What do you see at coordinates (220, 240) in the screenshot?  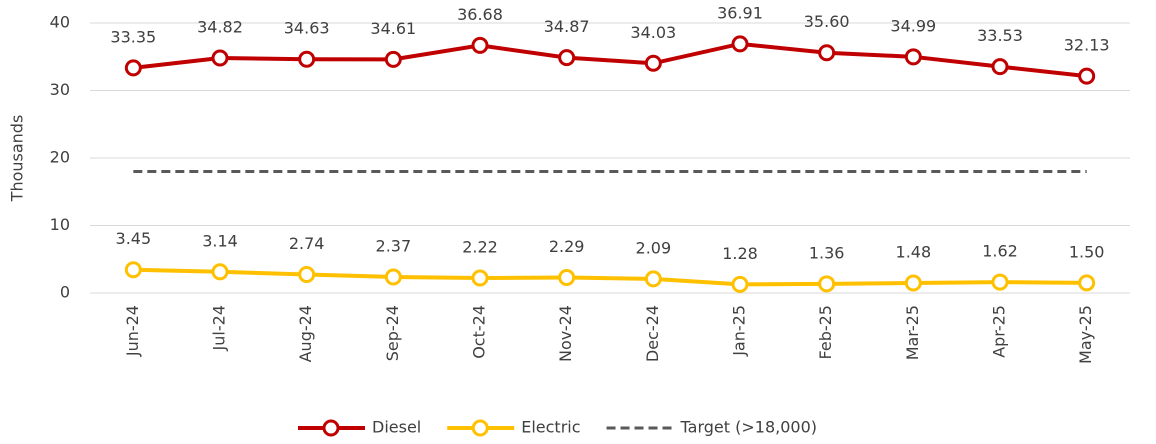 I see `data-label: 3.14` at bounding box center [220, 240].